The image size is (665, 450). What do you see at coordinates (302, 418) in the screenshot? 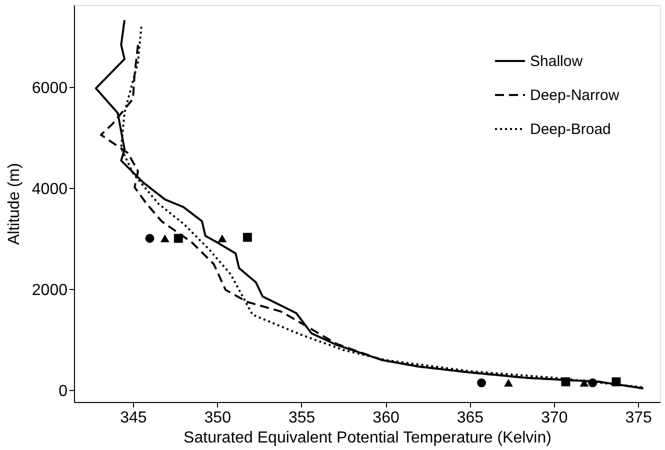
I see `x-tick-label: 355` at bounding box center [302, 418].